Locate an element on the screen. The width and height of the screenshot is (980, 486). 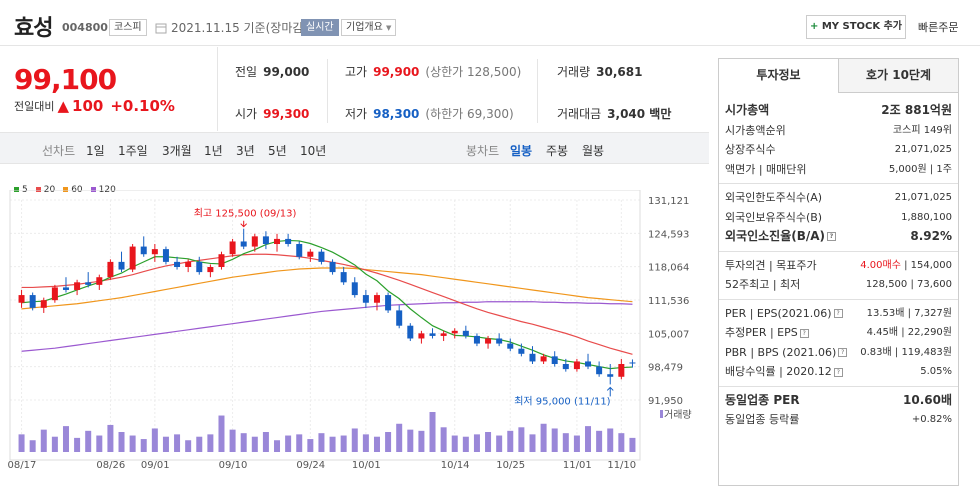
y-tick-label: 91,950 is located at coordinates (665, 401).